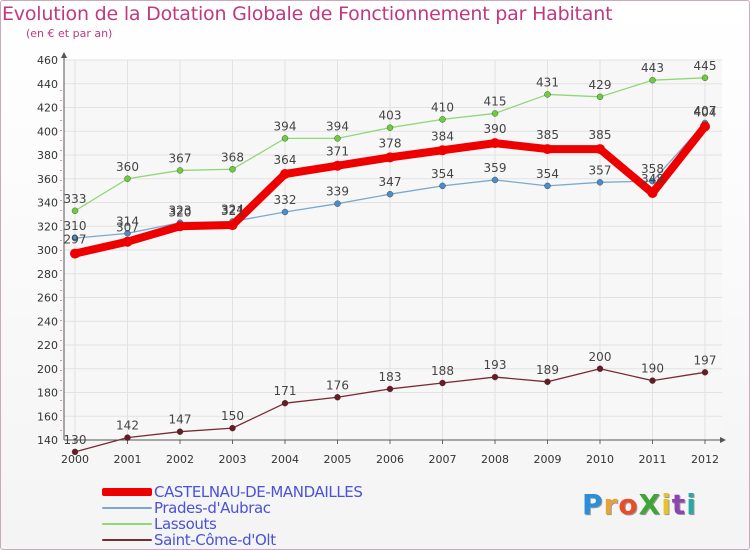  I want to click on y-tick-label: 200, so click(47, 369).